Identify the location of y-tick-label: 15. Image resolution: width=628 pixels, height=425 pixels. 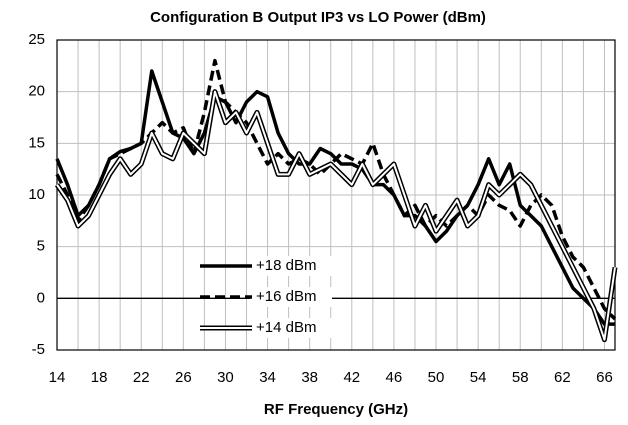
(36, 142).